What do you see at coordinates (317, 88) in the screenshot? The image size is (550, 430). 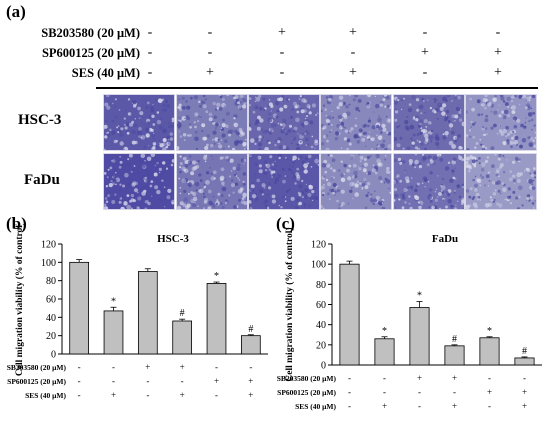 I see `divider-line` at bounding box center [317, 88].